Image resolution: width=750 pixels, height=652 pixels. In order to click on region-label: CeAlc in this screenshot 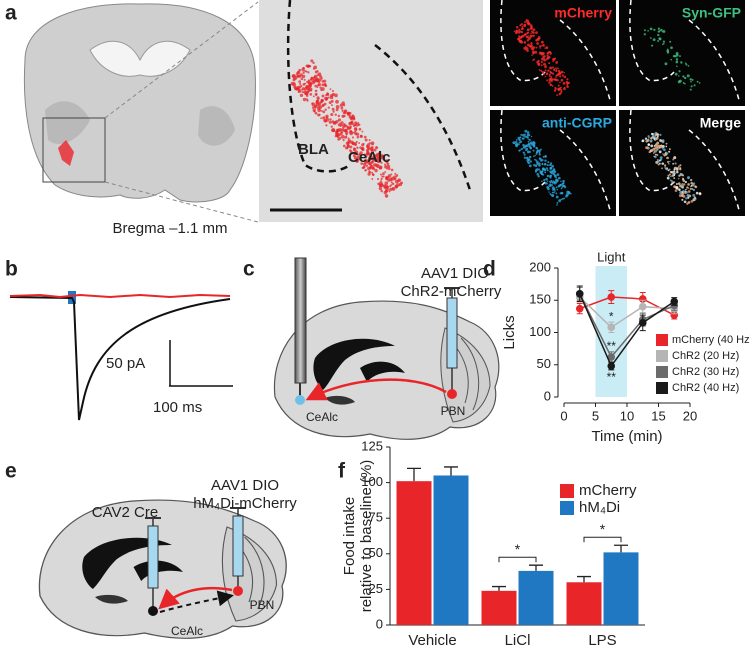, I will do `click(369, 157)`.